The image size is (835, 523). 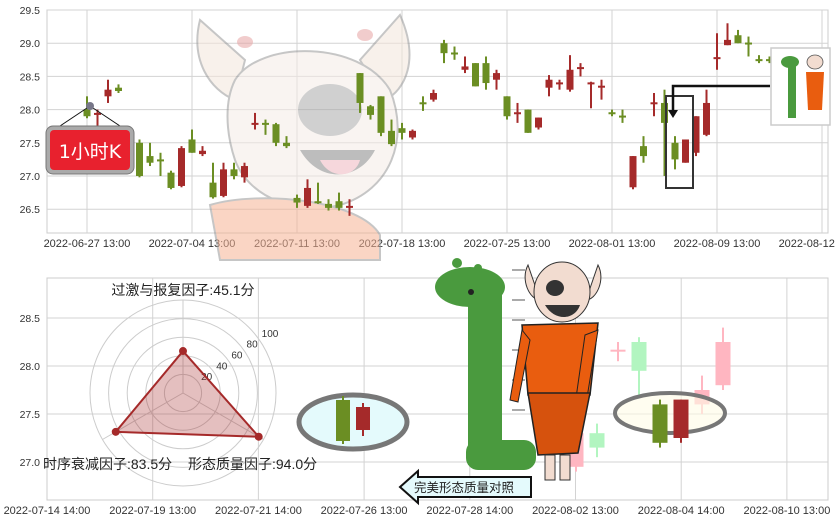 I want to click on radar-area, so click(x=187, y=393).